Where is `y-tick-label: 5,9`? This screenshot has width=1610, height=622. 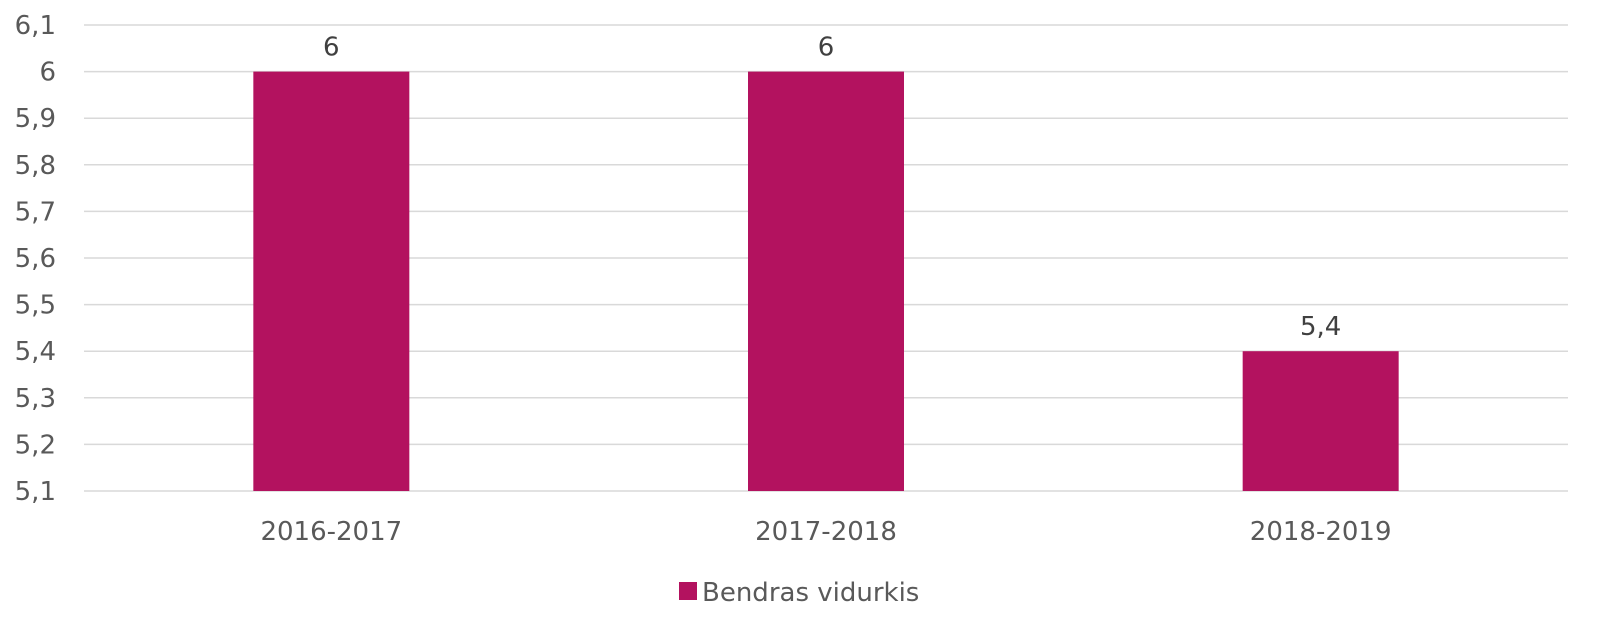
y-tick-label: 5,9 is located at coordinates (35, 119).